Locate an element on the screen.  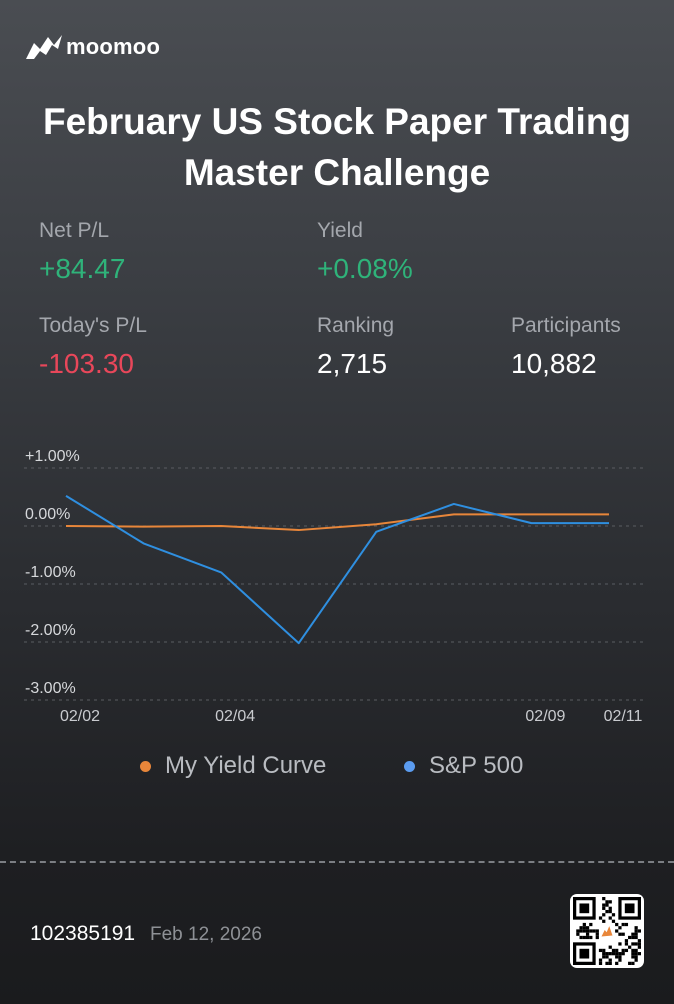
stat-ranking-value: 2,715 is located at coordinates (352, 363).